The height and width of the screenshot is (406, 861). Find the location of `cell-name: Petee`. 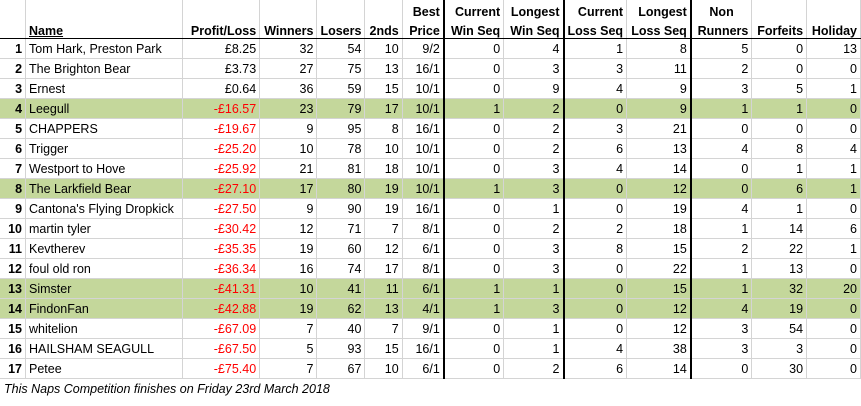

cell-name: Petee is located at coordinates (104, 368).